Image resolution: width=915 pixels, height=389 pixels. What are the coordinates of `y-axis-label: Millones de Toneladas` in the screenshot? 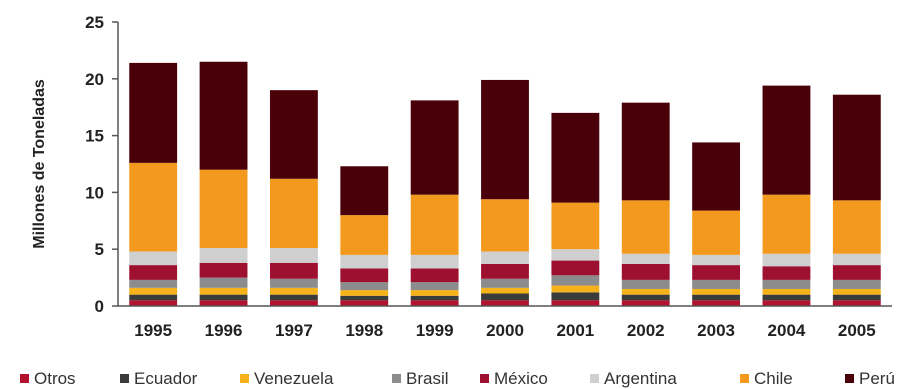 It's located at (39, 164).